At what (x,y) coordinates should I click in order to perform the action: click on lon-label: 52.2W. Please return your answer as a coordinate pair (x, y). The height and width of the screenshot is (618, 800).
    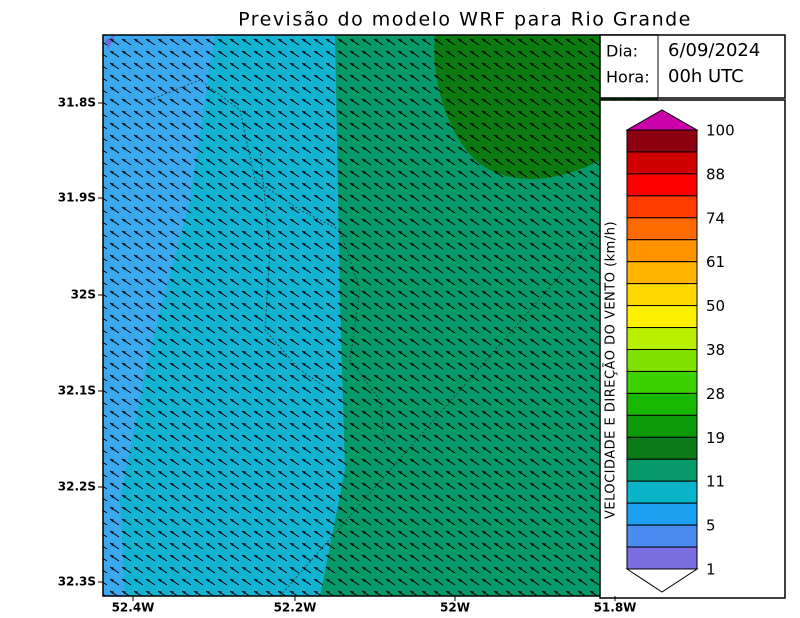
    Looking at the image, I should click on (295, 608).